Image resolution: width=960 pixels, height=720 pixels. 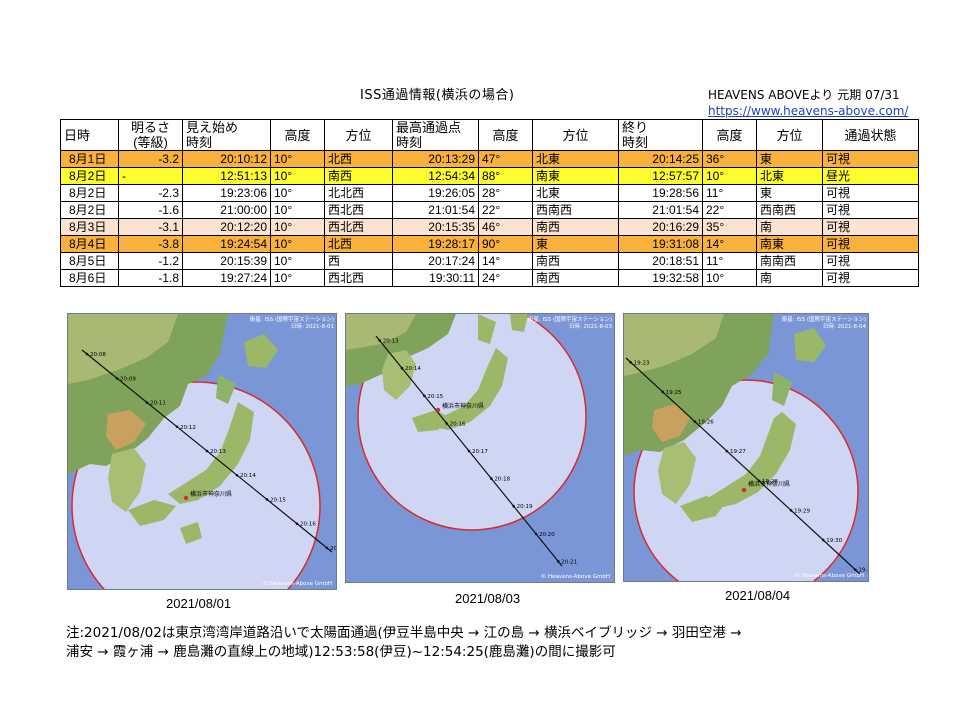 What do you see at coordinates (150, 193) in the screenshot?
I see `cell-mag: -2.3` at bounding box center [150, 193].